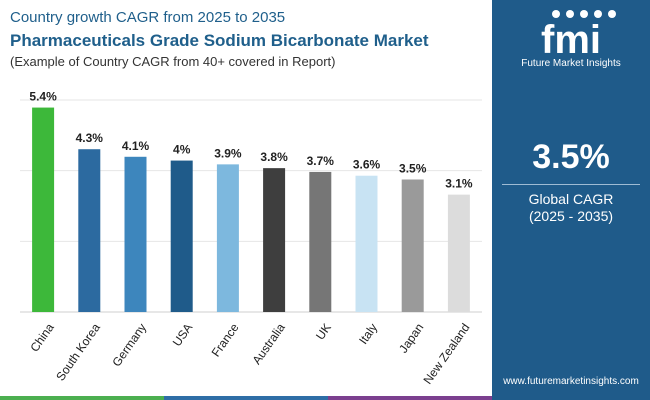  Describe the element at coordinates (321, 161) in the screenshot. I see `data-label-uk: 3.7%` at that location.